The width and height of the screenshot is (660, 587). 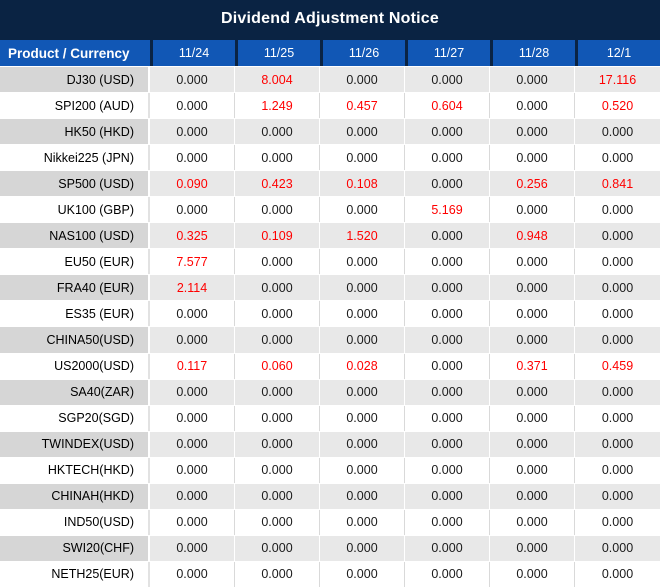 I want to click on product-cell: CHINAH(HKD), so click(x=75, y=496).